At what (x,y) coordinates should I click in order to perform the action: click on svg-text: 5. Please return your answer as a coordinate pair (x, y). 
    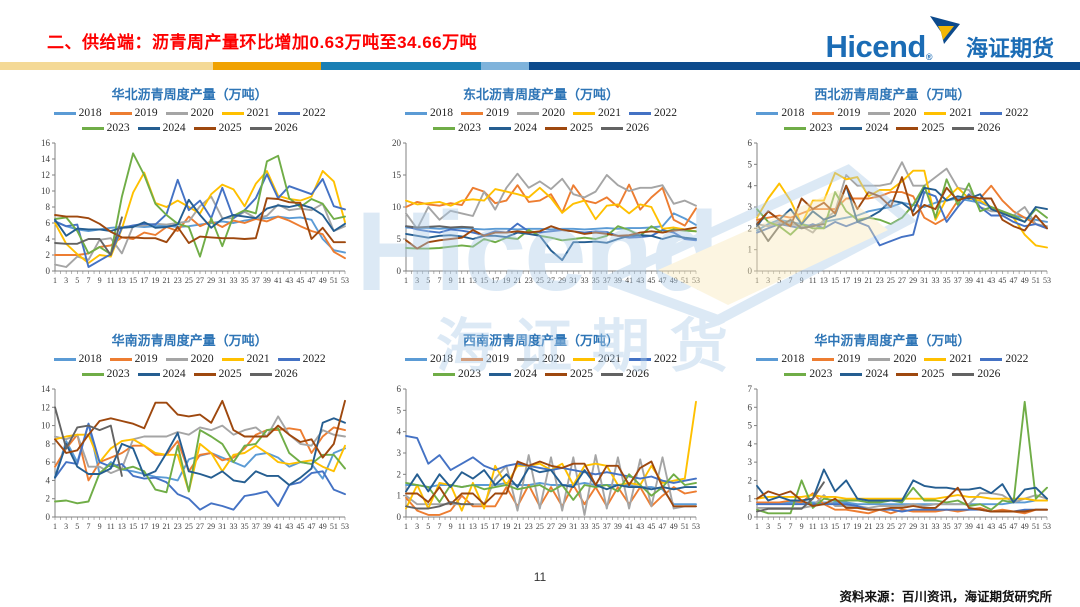
    Looking at the image, I should click on (428, 526).